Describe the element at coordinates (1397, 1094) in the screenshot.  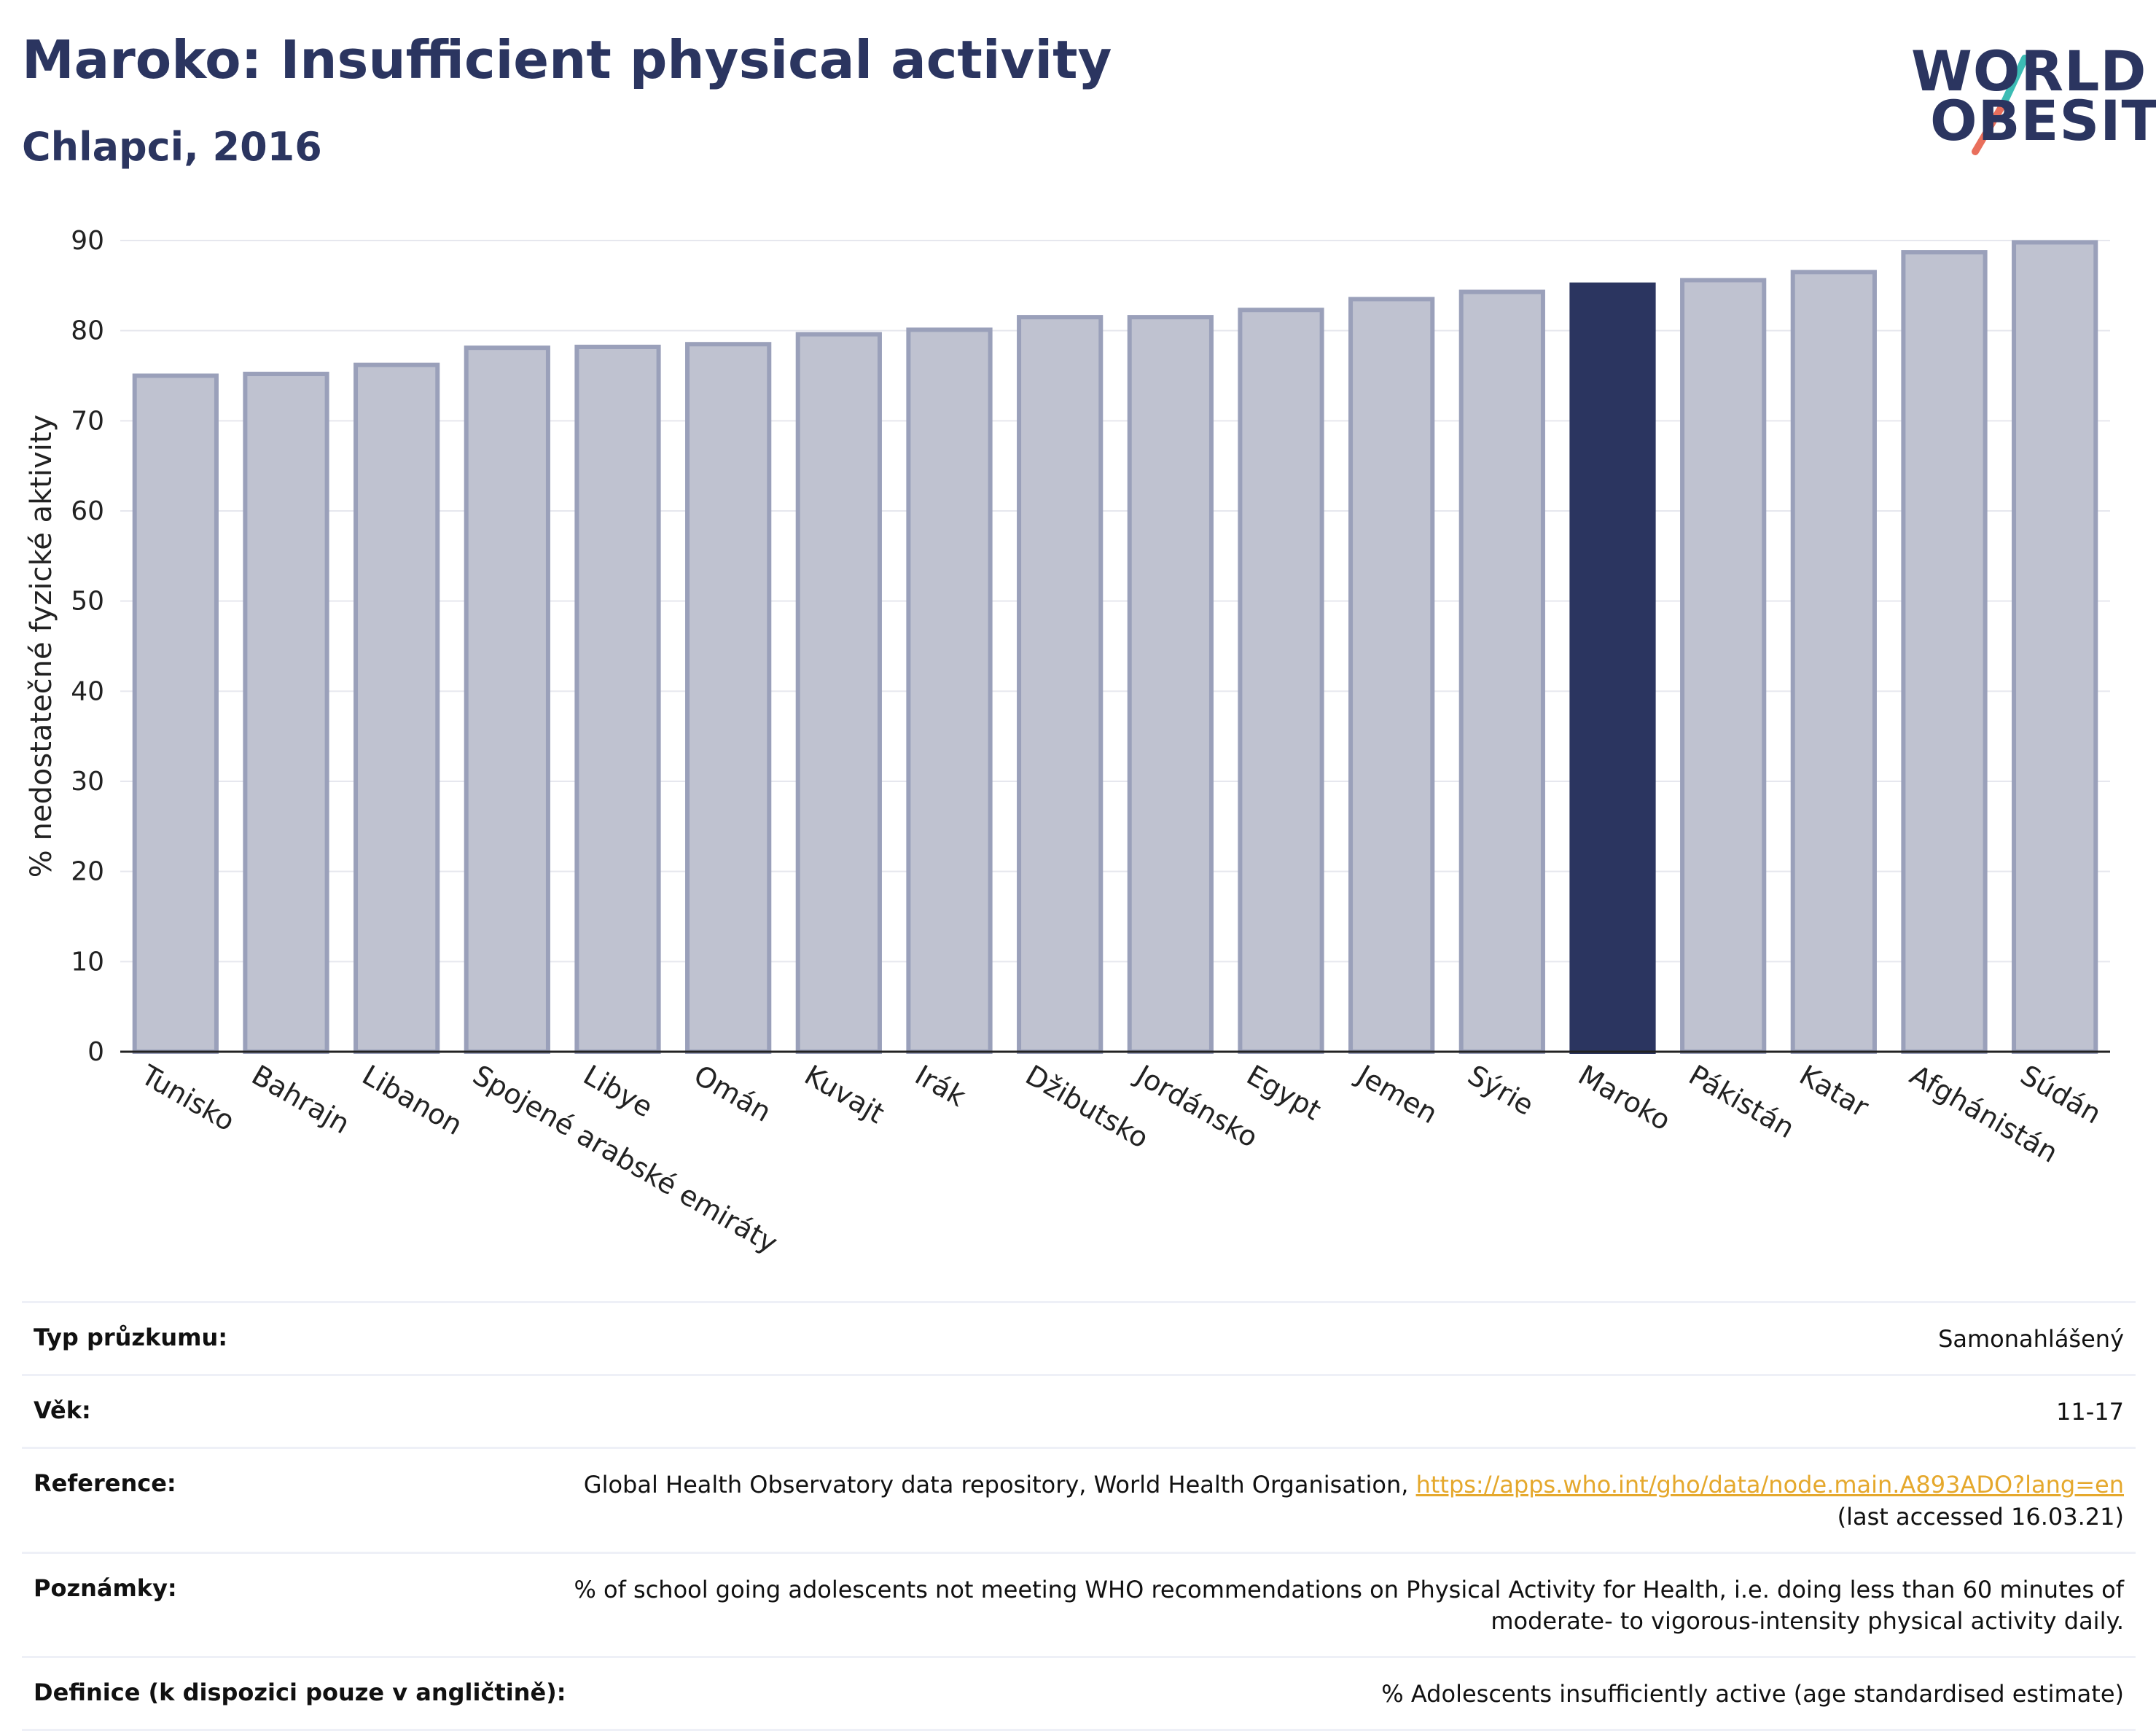
I see `x-tick-label: Jemen` at that location.